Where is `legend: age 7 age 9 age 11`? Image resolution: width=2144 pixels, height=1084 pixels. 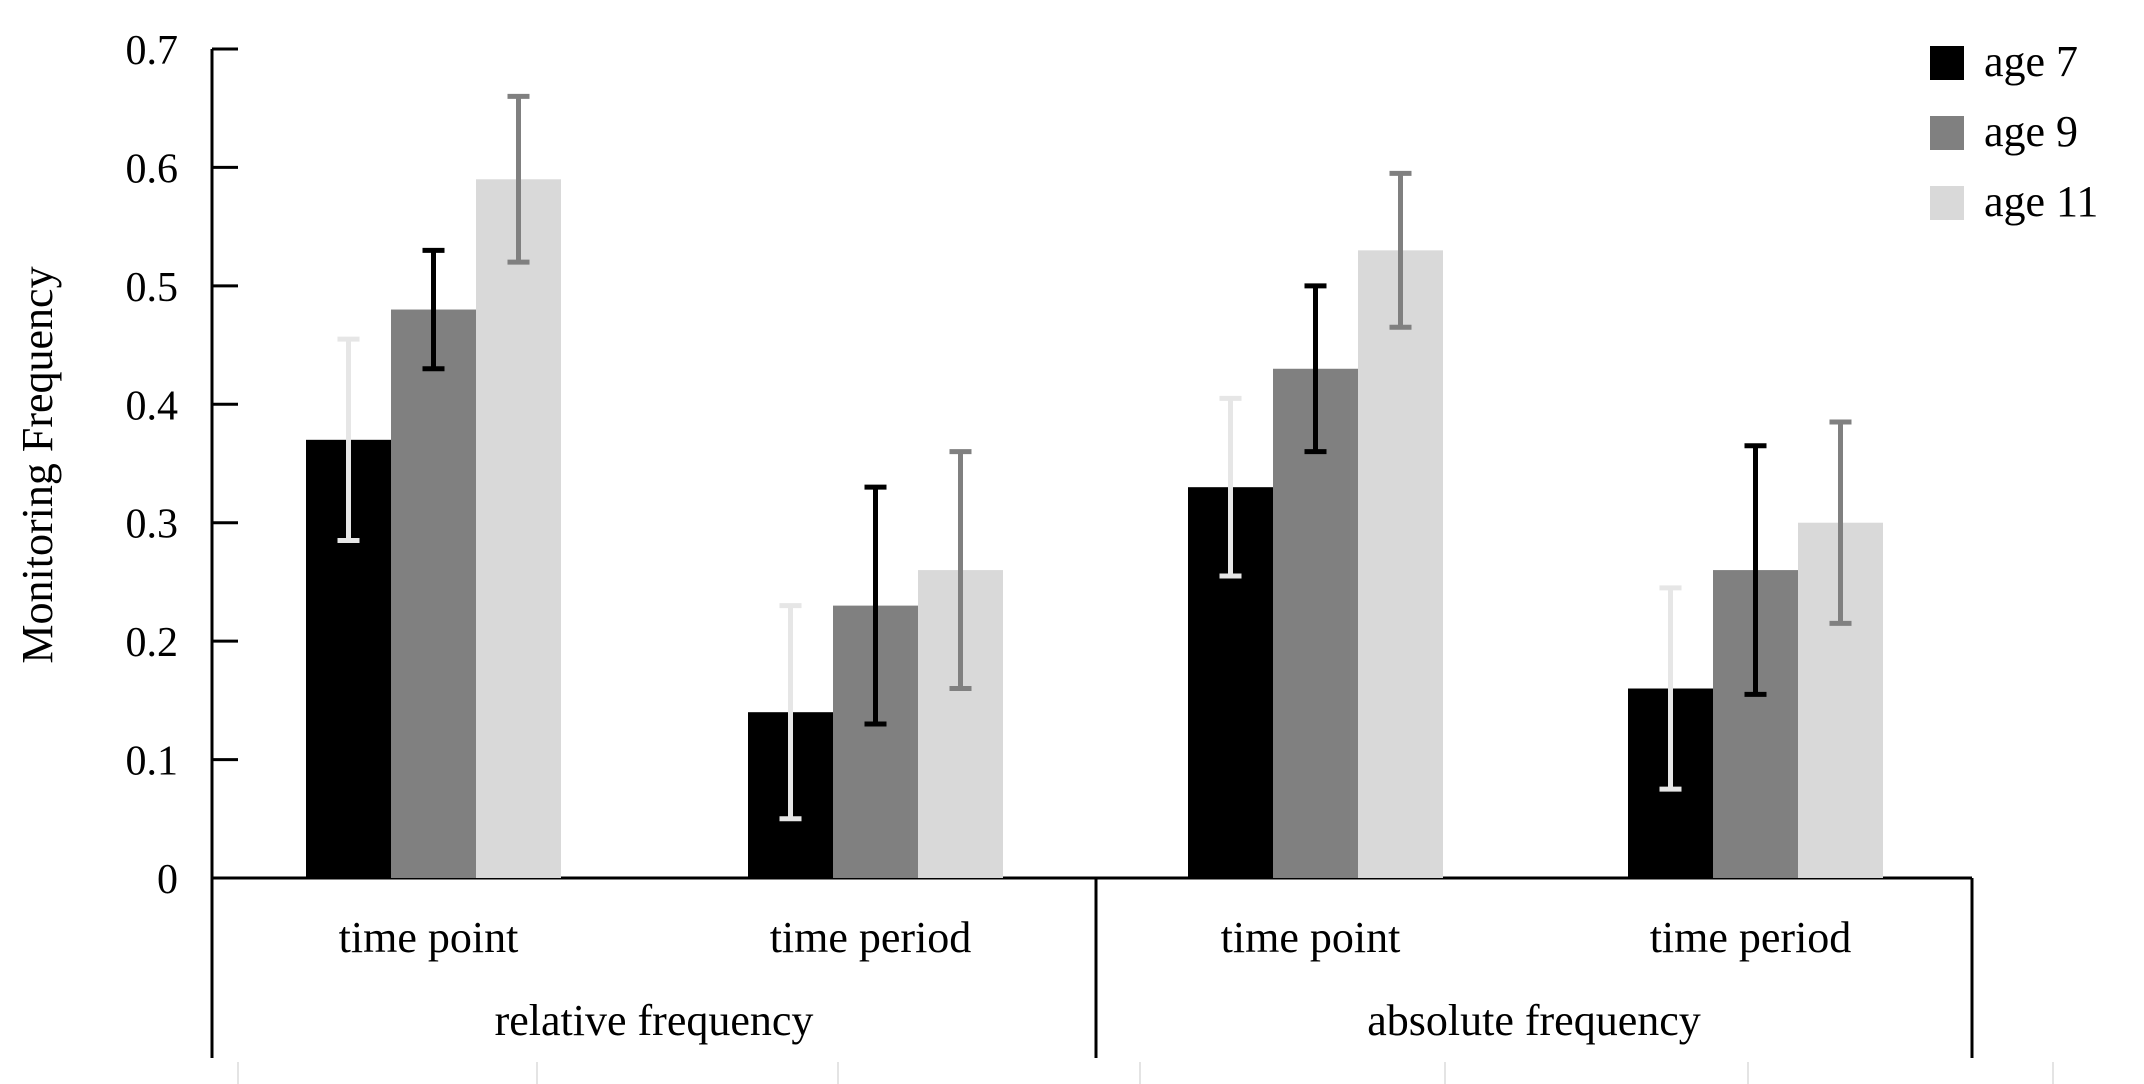 legend: age 7 age 9 age 11 is located at coordinates (2014, 131).